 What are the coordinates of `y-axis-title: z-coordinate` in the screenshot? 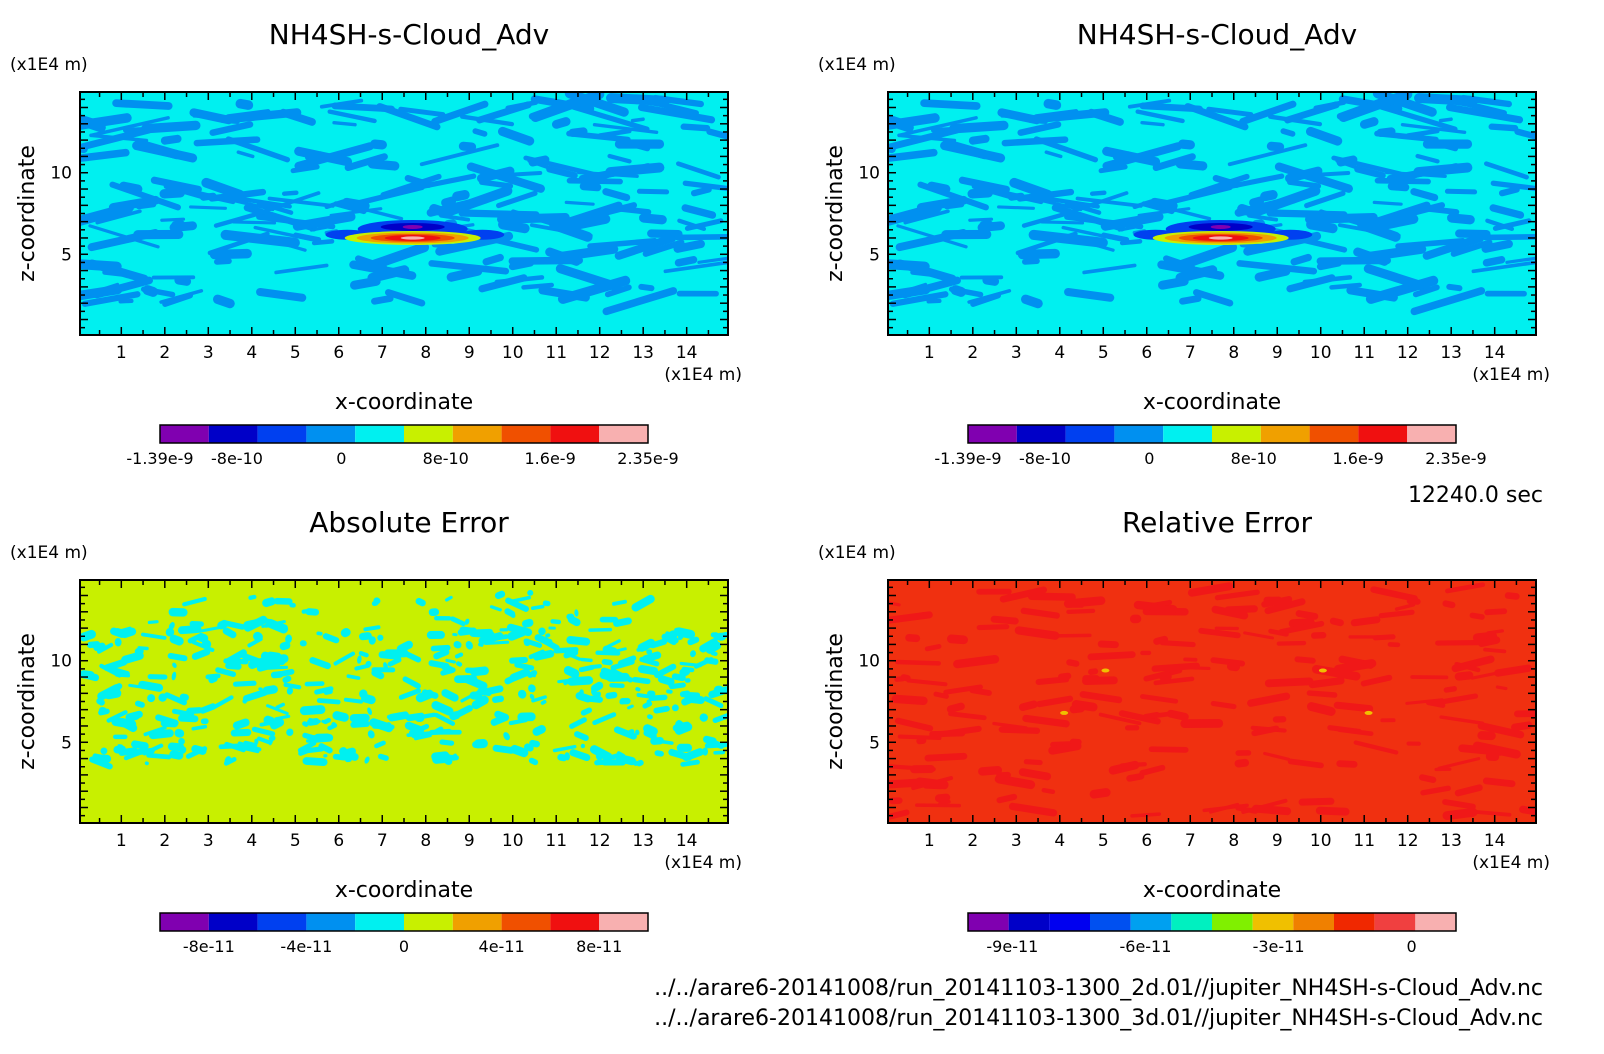 It's located at (835, 213).